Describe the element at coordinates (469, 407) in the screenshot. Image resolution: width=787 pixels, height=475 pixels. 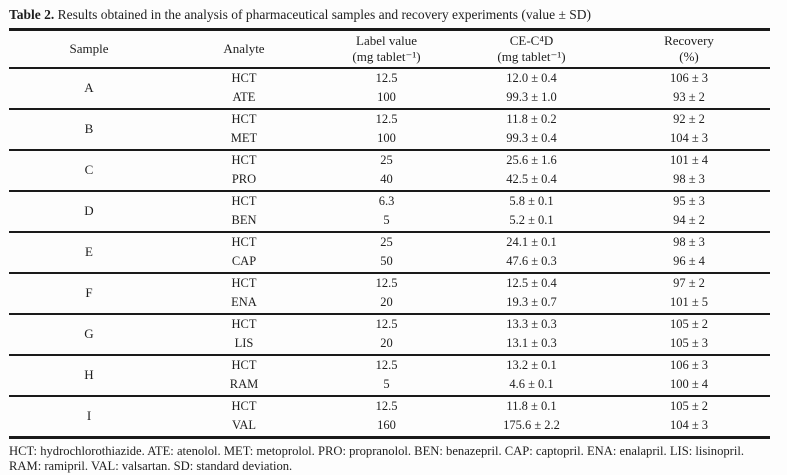
I see `table-row: HCT 12.5 11.8 ± 0.1 105 ± 2` at that location.